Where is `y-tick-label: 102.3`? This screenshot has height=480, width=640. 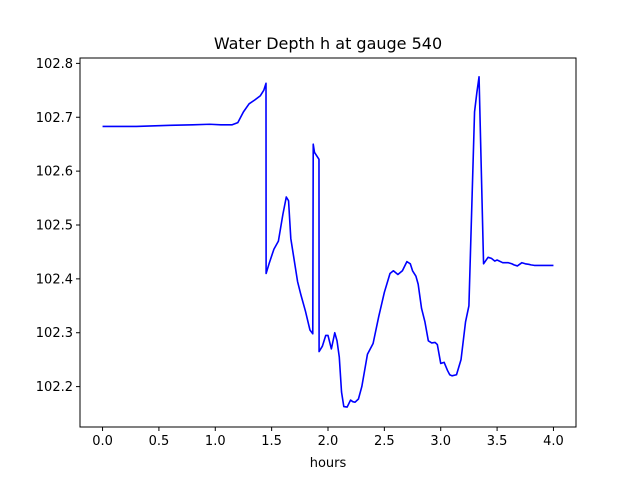
y-tick-label: 102.3 is located at coordinates (54, 333).